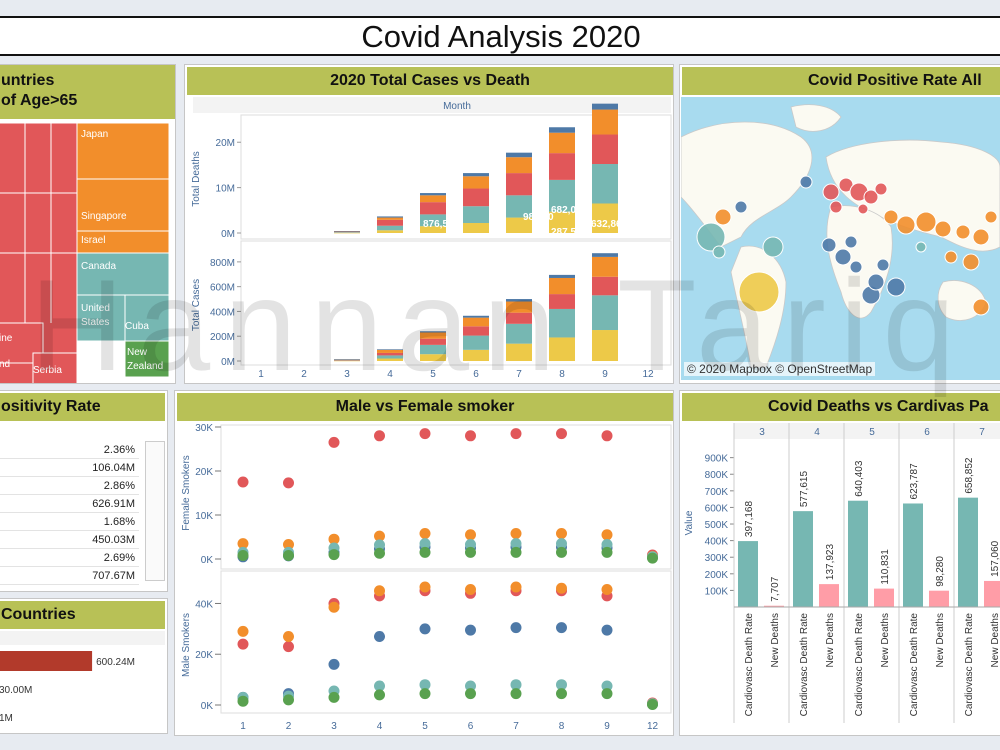 This screenshot has width=1000, height=750. I want to click on map-attribution: © 2020 Mapbox © OpenStreetMap, so click(780, 369).